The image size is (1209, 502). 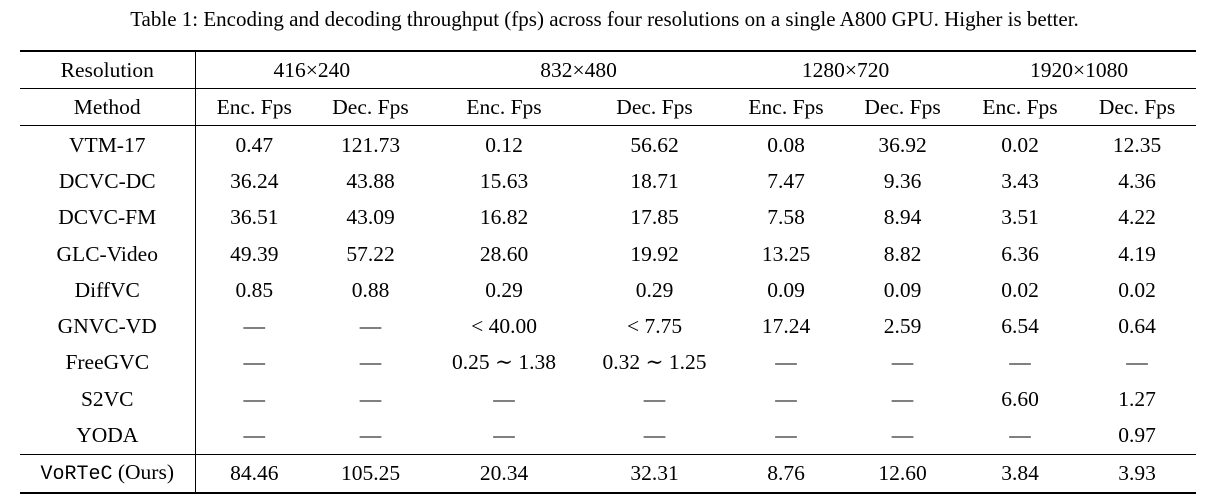 I want to click on resolution-label: Resolution, so click(x=108, y=69).